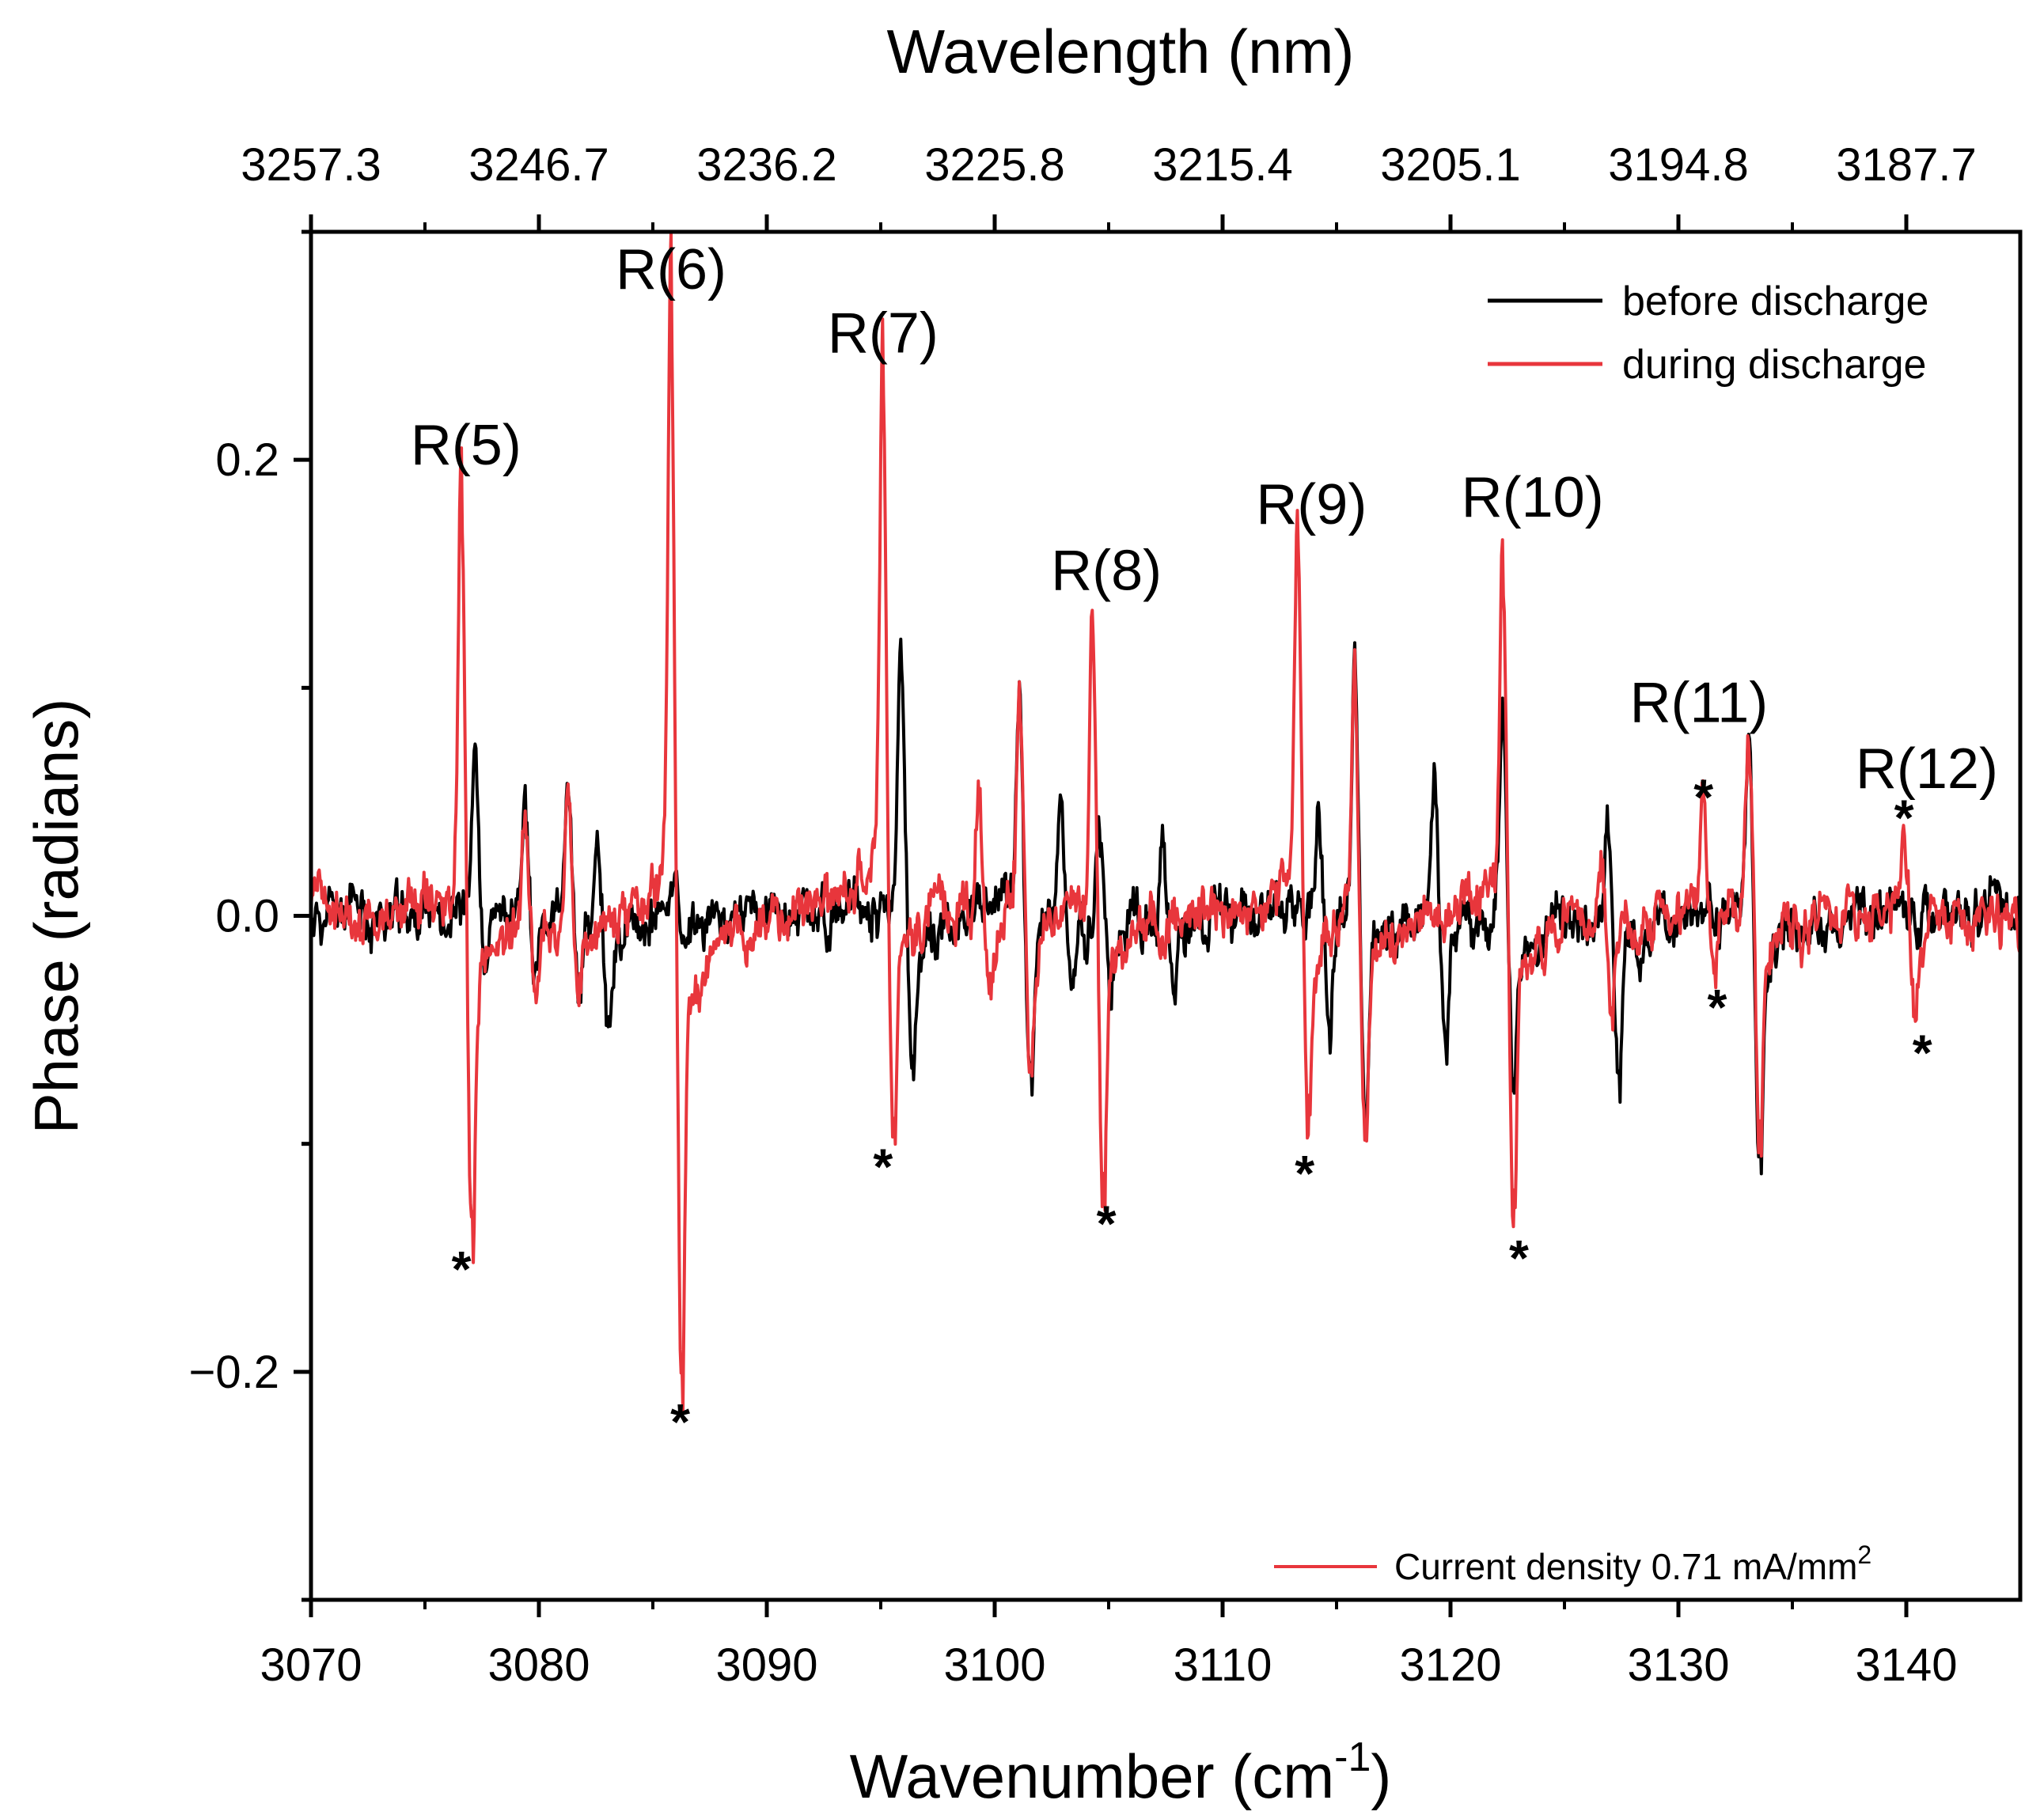  What do you see at coordinates (1222, 165) in the screenshot?
I see `top-tick-label: 3215.4` at bounding box center [1222, 165].